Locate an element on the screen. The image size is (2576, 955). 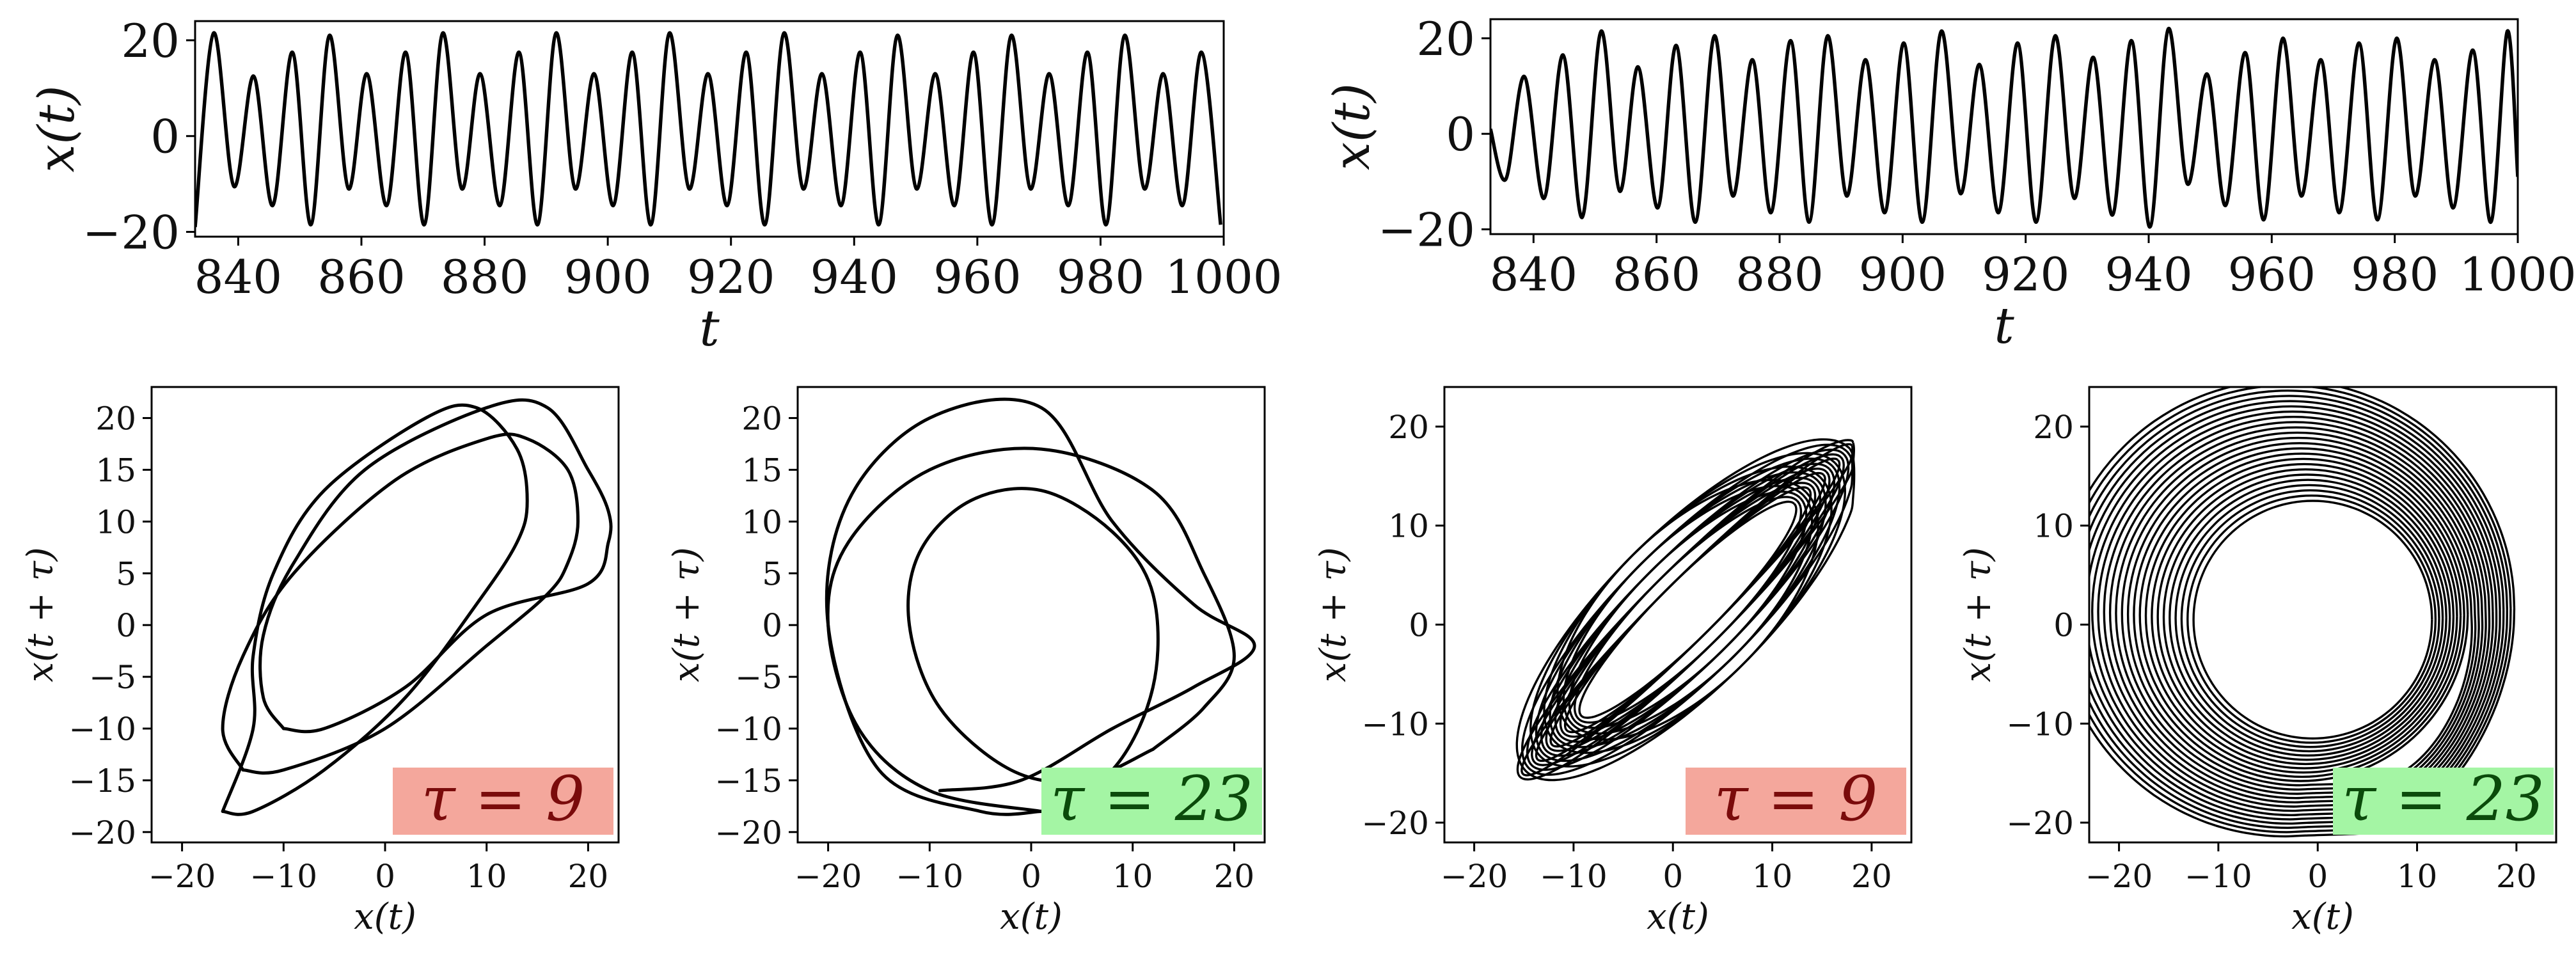
ts-left-frame is located at coordinates (709, 129).